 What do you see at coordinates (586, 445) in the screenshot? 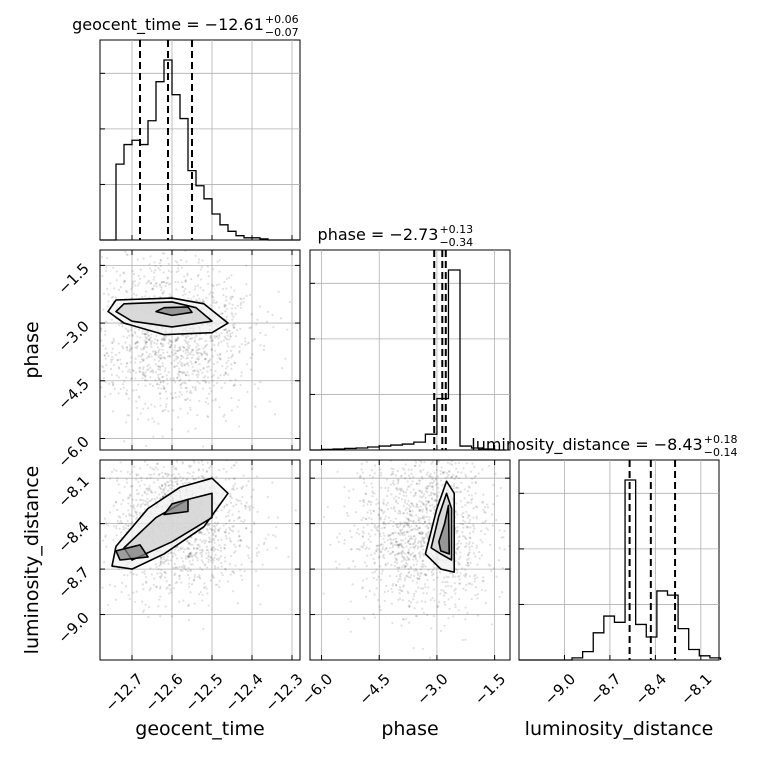
I see `panel-title: luminosity_distance = −8.43` at bounding box center [586, 445].